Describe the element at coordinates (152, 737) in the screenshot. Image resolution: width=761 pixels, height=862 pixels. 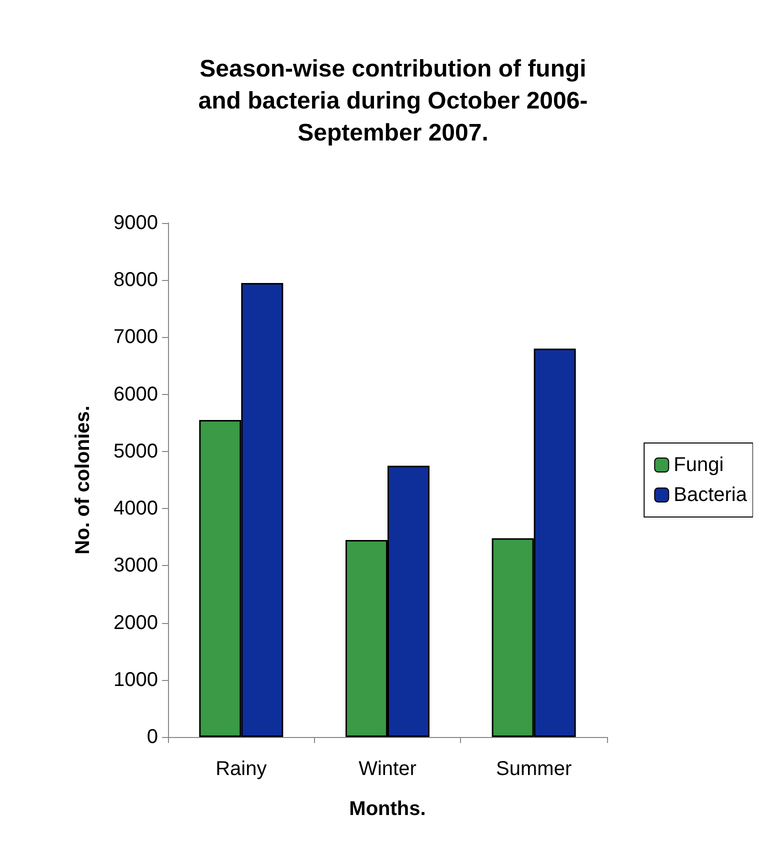
I see `y-tick-label: 0` at that location.